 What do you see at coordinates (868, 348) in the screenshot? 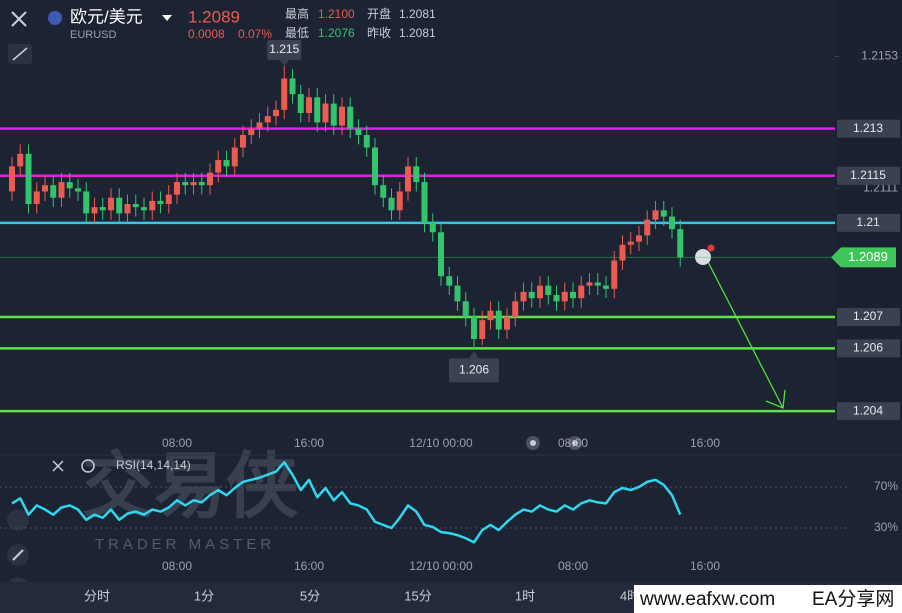
I see `price-tag-label: 1.206` at bounding box center [868, 348].